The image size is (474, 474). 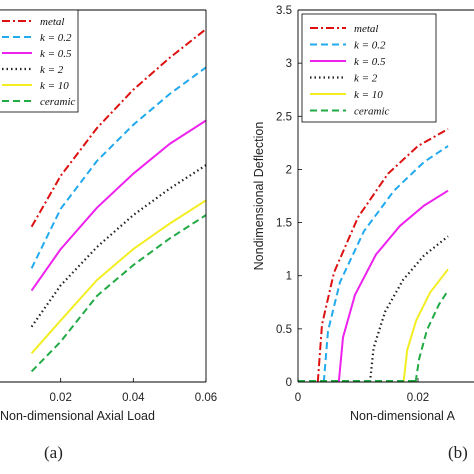 What do you see at coordinates (77, 416) in the screenshot?
I see `panel-a-x-axis-label: Non-dimensional Axial Load` at bounding box center [77, 416].